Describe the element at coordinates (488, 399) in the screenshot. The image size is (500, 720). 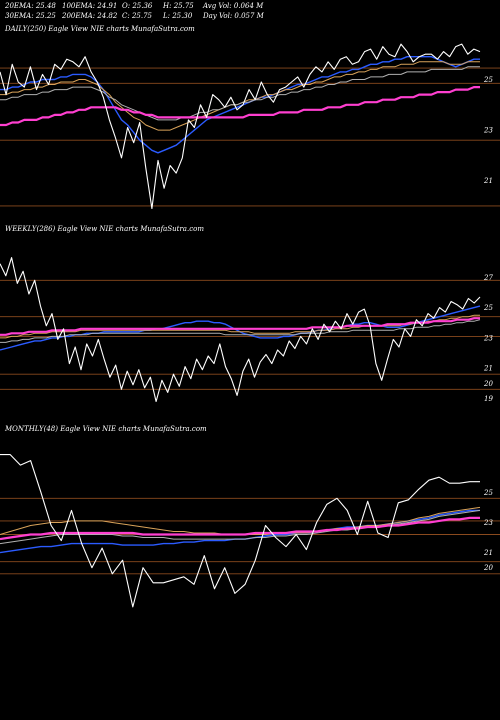
I see `weekly-ytick-label: 19` at that location.